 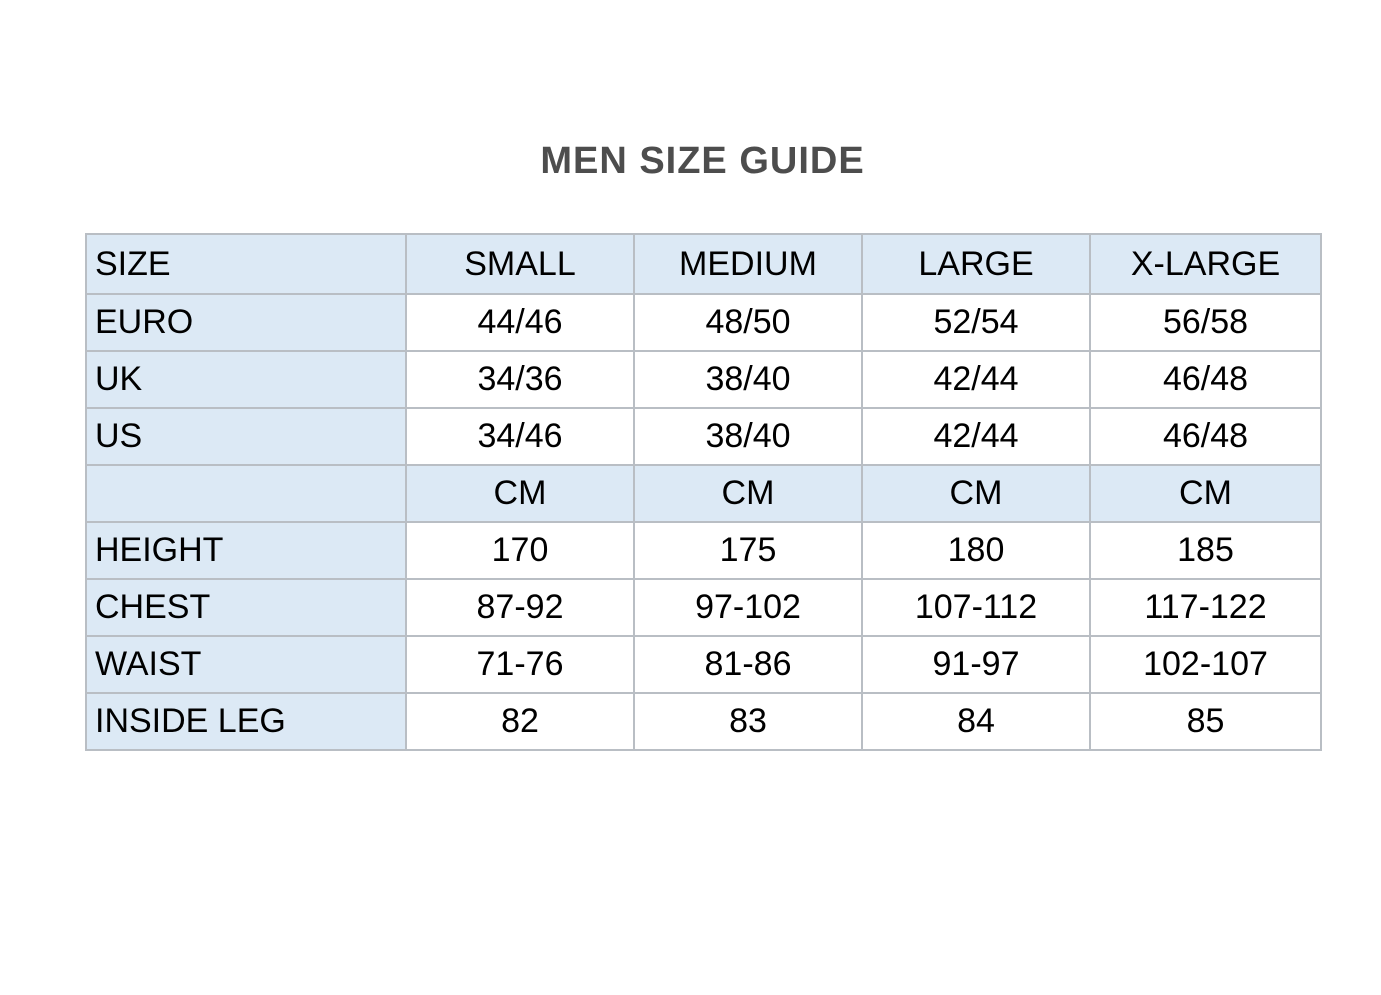 I want to click on table-row: WAIST 71-76 81-86 91-97 102-107, so click(x=703, y=664).